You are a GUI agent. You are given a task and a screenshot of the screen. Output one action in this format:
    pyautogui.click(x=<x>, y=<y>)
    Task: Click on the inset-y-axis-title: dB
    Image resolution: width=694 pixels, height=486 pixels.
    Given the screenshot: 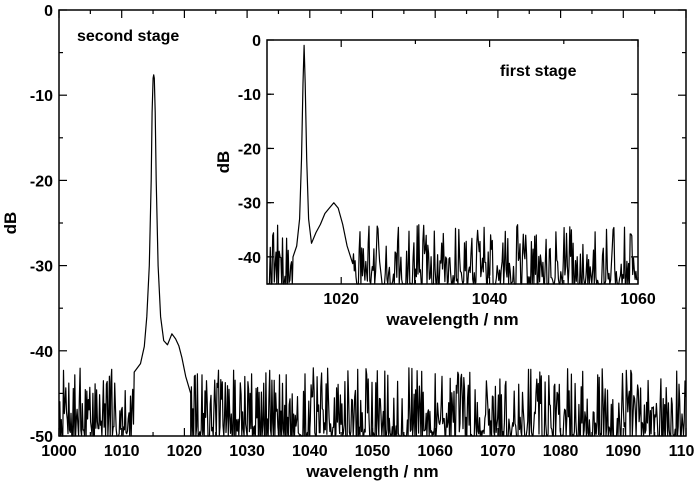 What is the action you would take?
    pyautogui.click(x=223, y=162)
    